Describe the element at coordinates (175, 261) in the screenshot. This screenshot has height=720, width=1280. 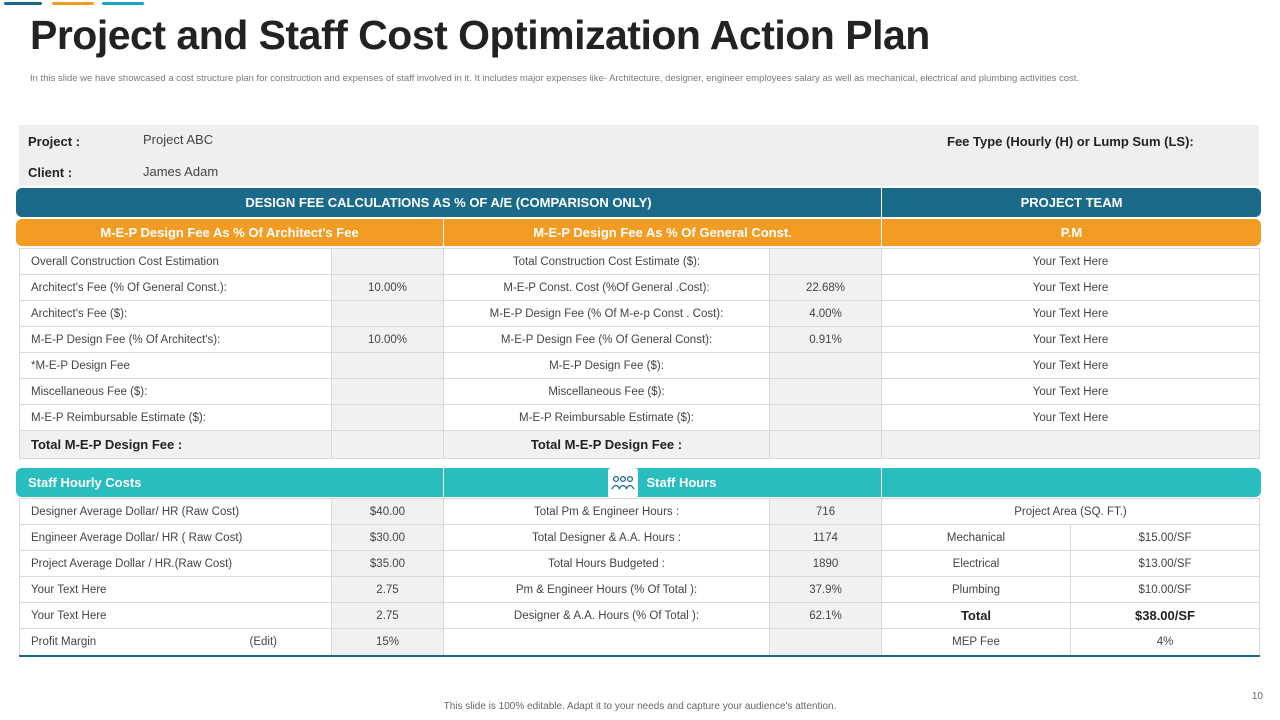
I see `fee-label-cell: Overall Construction Cost Estimation` at that location.